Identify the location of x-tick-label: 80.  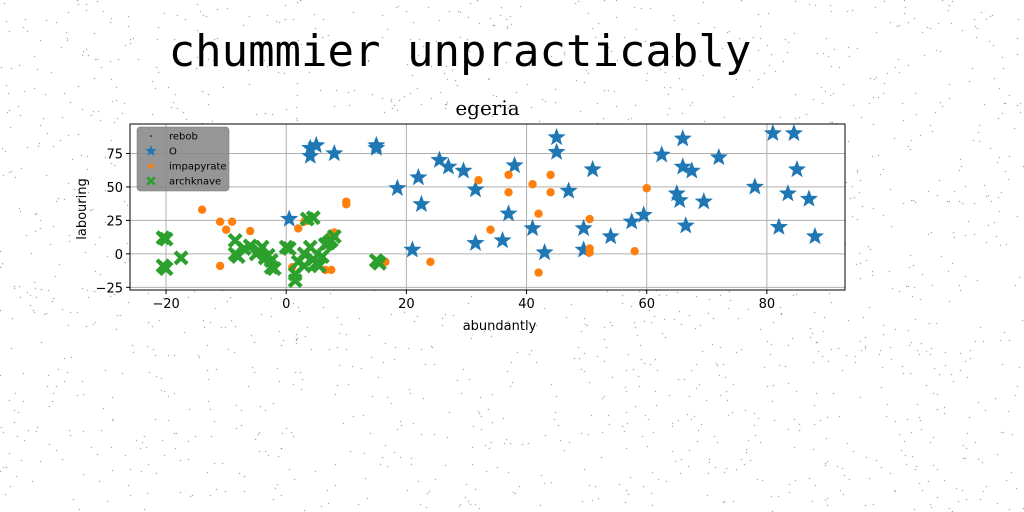
(767, 304).